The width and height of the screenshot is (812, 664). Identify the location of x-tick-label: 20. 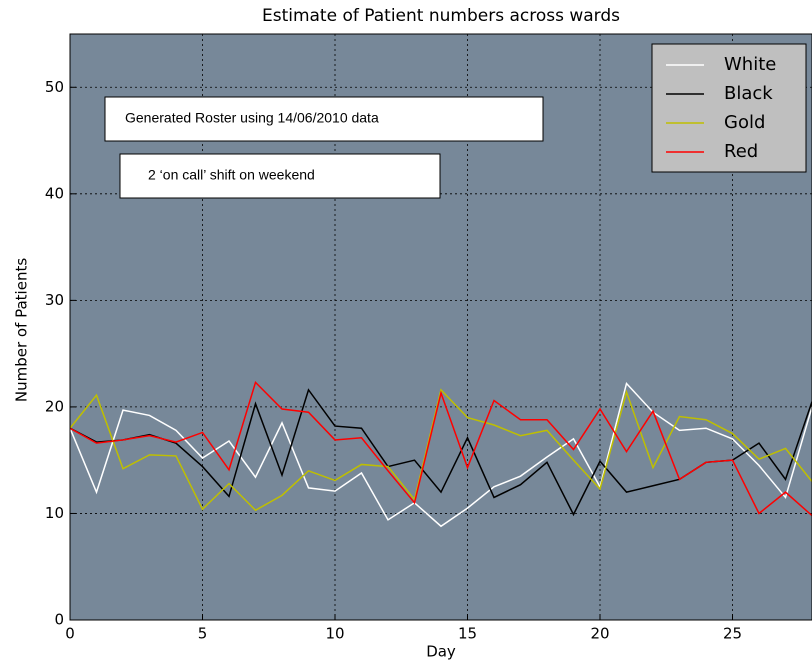
(599, 634).